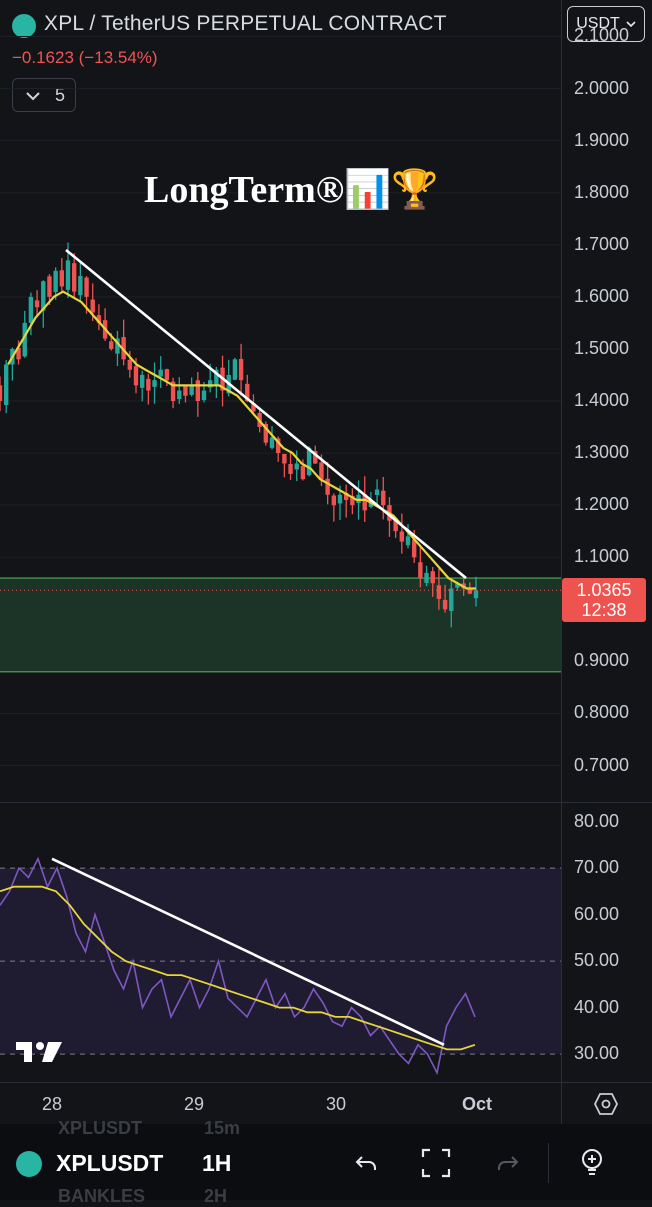  I want to click on tradingview-logo-icon, so click(40, 1054).